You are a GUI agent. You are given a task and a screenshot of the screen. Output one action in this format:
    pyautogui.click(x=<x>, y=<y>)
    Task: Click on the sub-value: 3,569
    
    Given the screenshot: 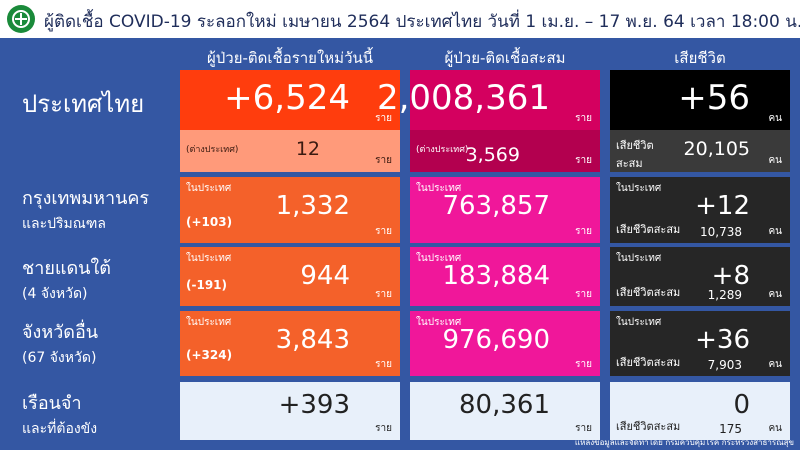 What is the action you would take?
    pyautogui.click(x=492, y=155)
    